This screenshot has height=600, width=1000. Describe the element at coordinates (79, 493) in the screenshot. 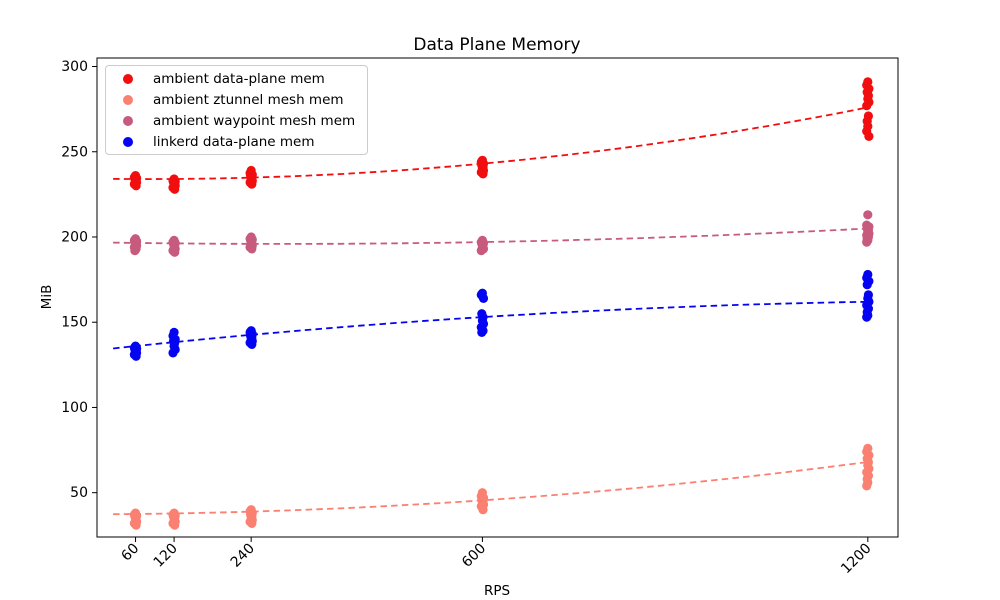

I see `y-tick-label: 50` at that location.